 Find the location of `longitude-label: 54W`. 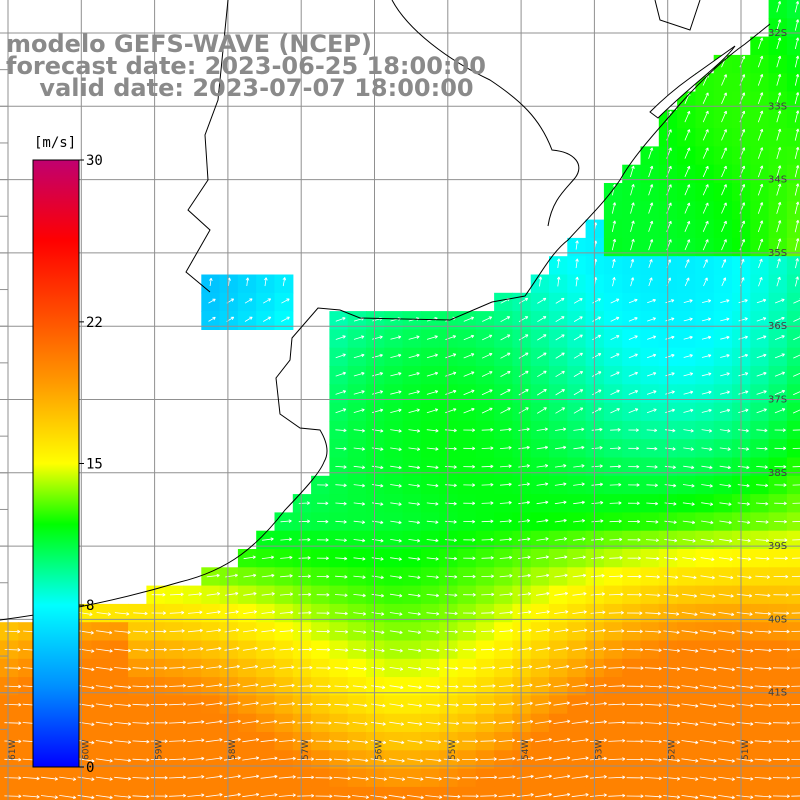

longitude-label: 54W is located at coordinates (526, 750).